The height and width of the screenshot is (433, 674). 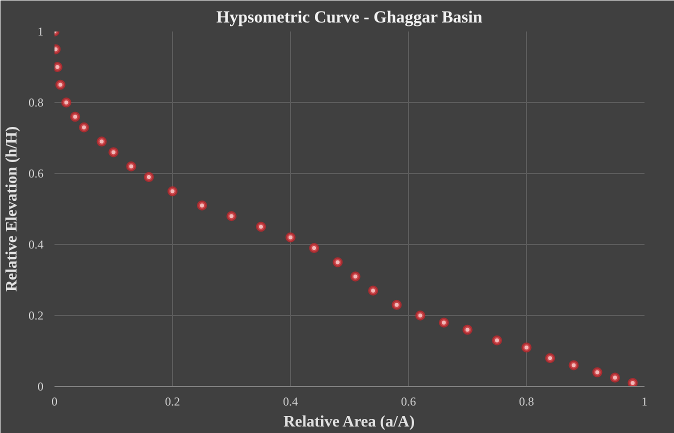 What do you see at coordinates (408, 401) in the screenshot?
I see `x-tick-label: 0.6` at bounding box center [408, 401].